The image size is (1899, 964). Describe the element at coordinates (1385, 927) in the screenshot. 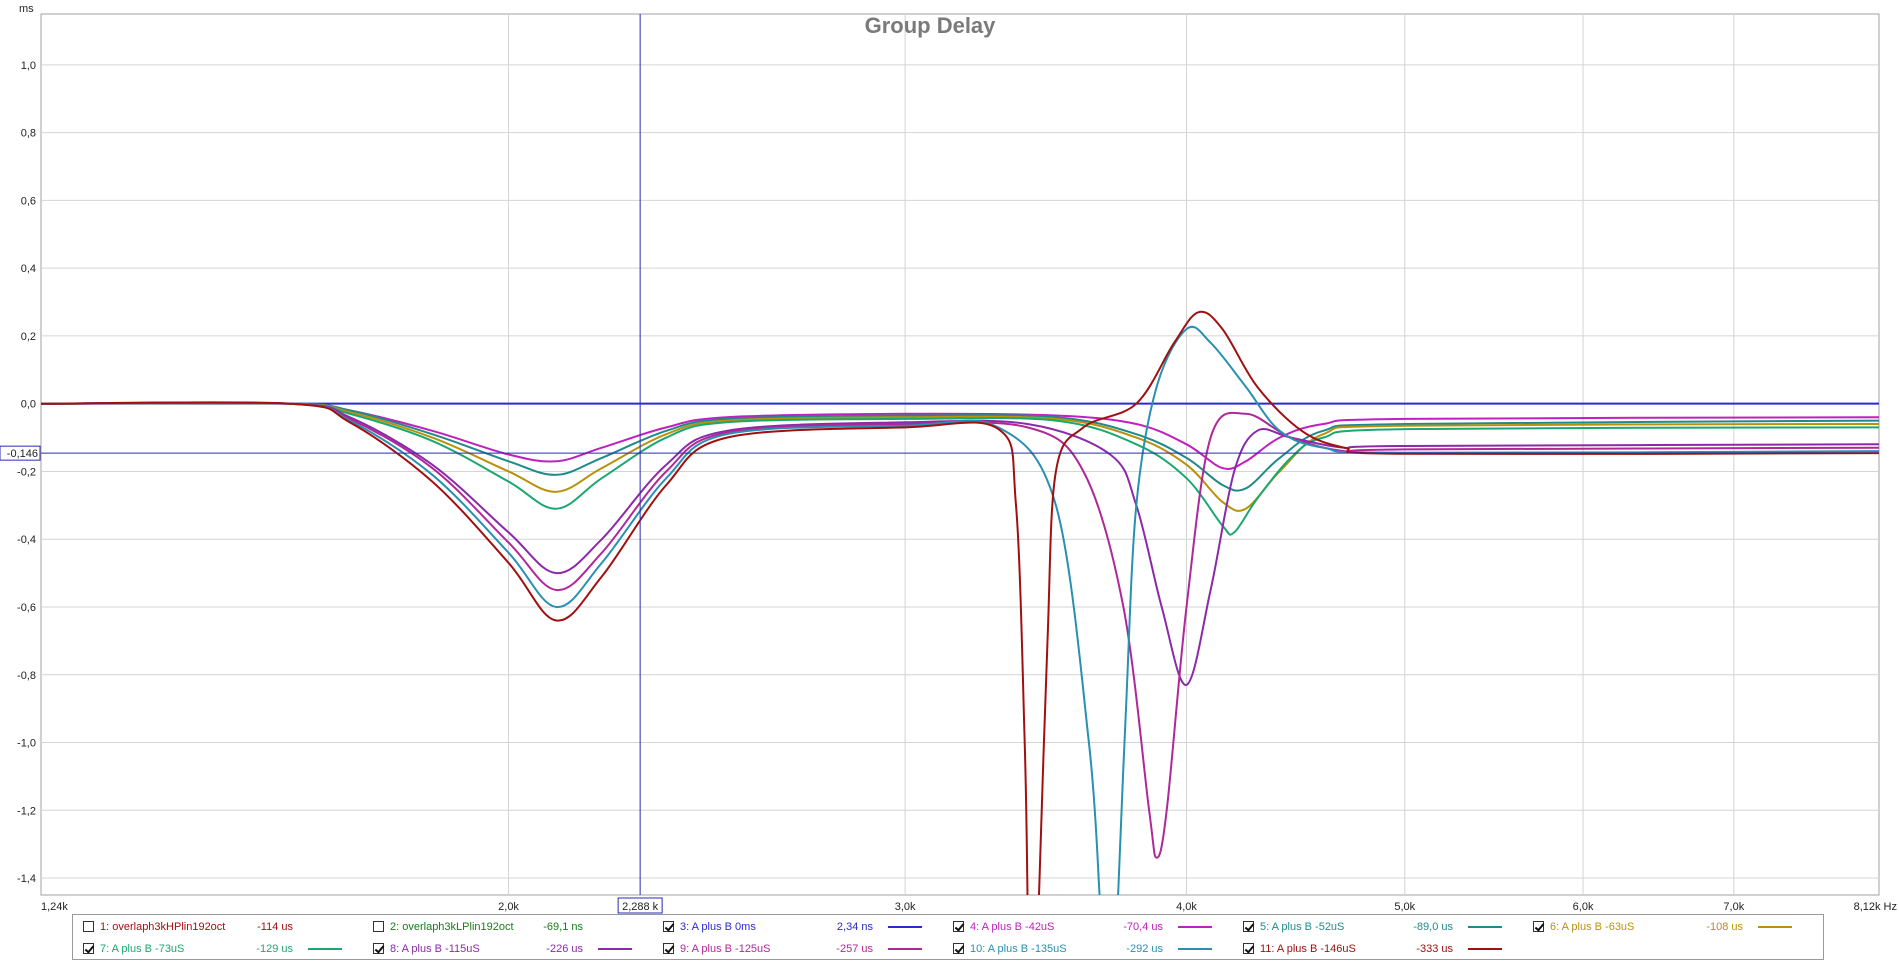

I see `legend-item: 5: A plus B -52uS -89,0 us` at that location.